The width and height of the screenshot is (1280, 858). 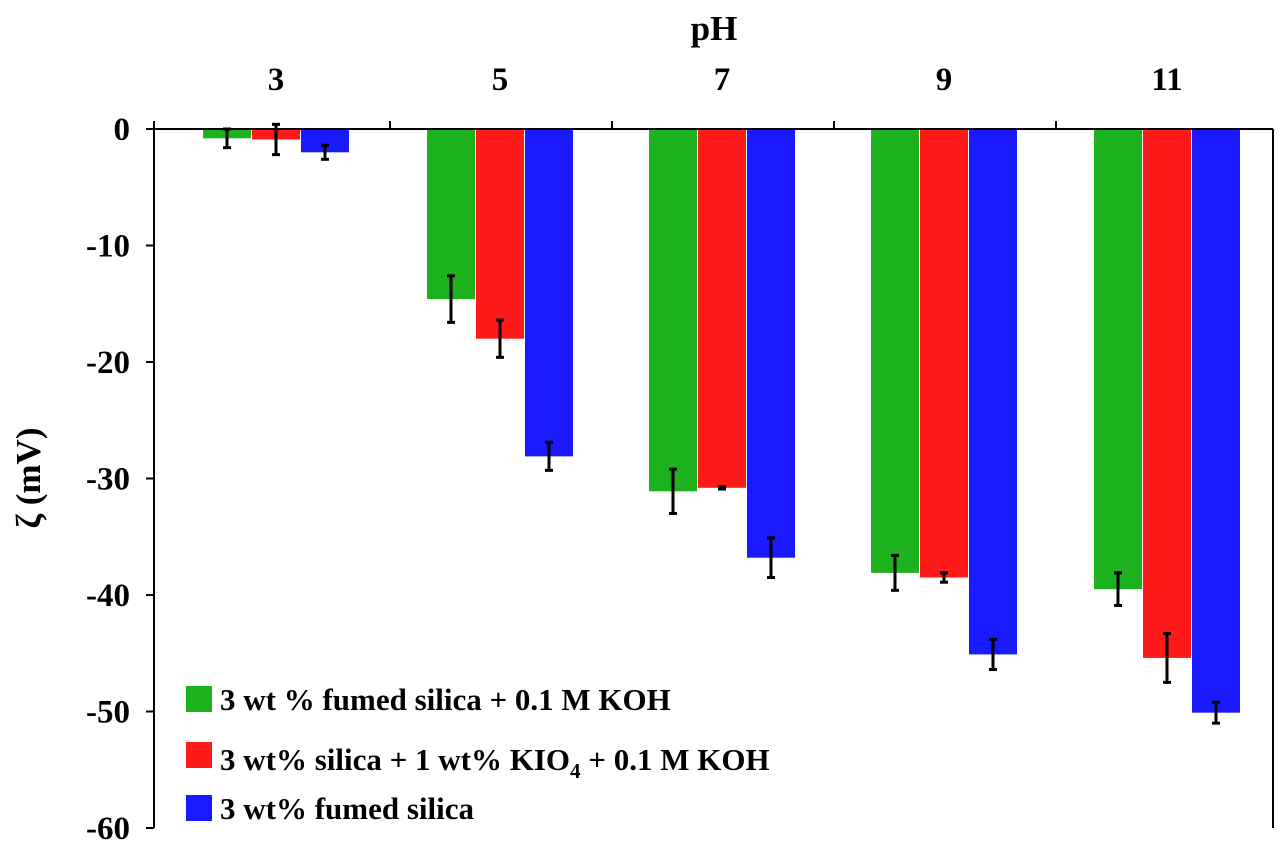 What do you see at coordinates (722, 80) in the screenshot?
I see `x-tick-label: 7` at bounding box center [722, 80].